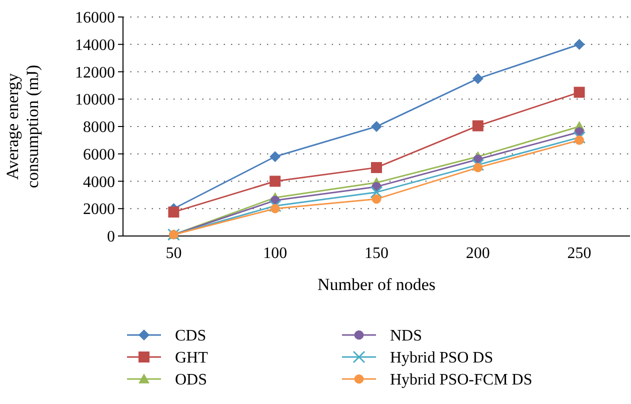 This screenshot has width=631, height=404. I want to click on x-tick-label: 50, so click(174, 253).